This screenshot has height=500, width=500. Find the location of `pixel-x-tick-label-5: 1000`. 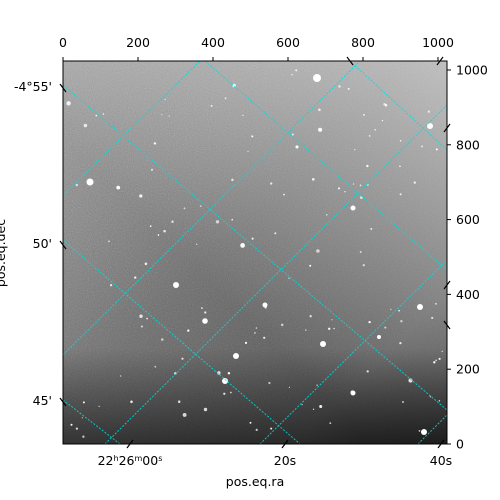

pixel-x-tick-label-5: 1000 is located at coordinates (438, 42).